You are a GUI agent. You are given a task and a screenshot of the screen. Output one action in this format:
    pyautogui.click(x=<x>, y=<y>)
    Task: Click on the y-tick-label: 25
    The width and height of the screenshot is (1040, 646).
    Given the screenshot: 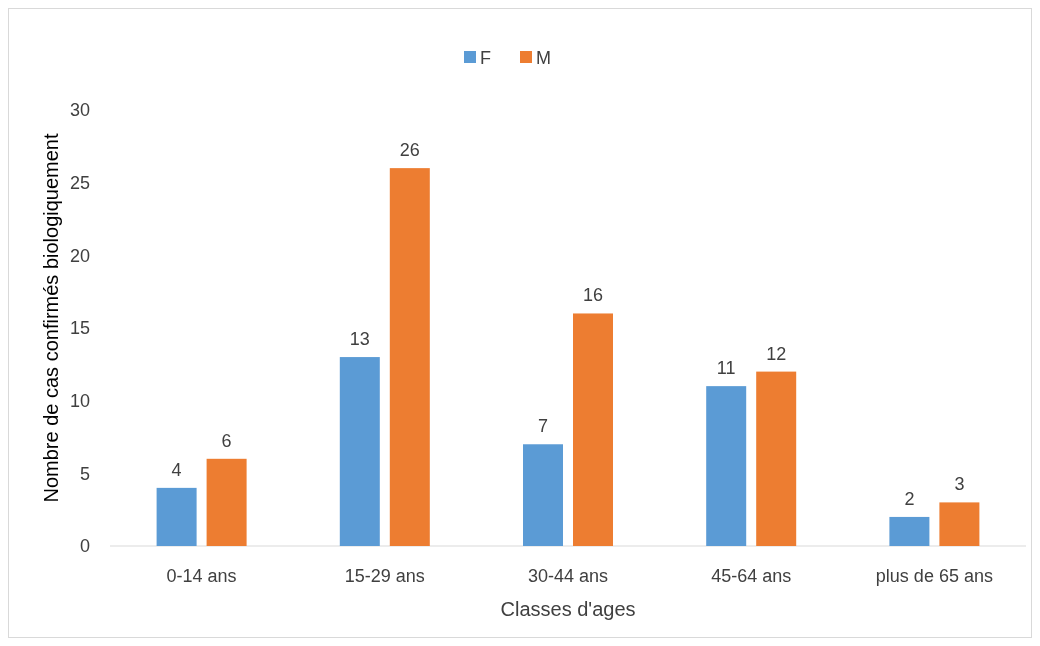 What is the action you would take?
    pyautogui.click(x=79, y=182)
    